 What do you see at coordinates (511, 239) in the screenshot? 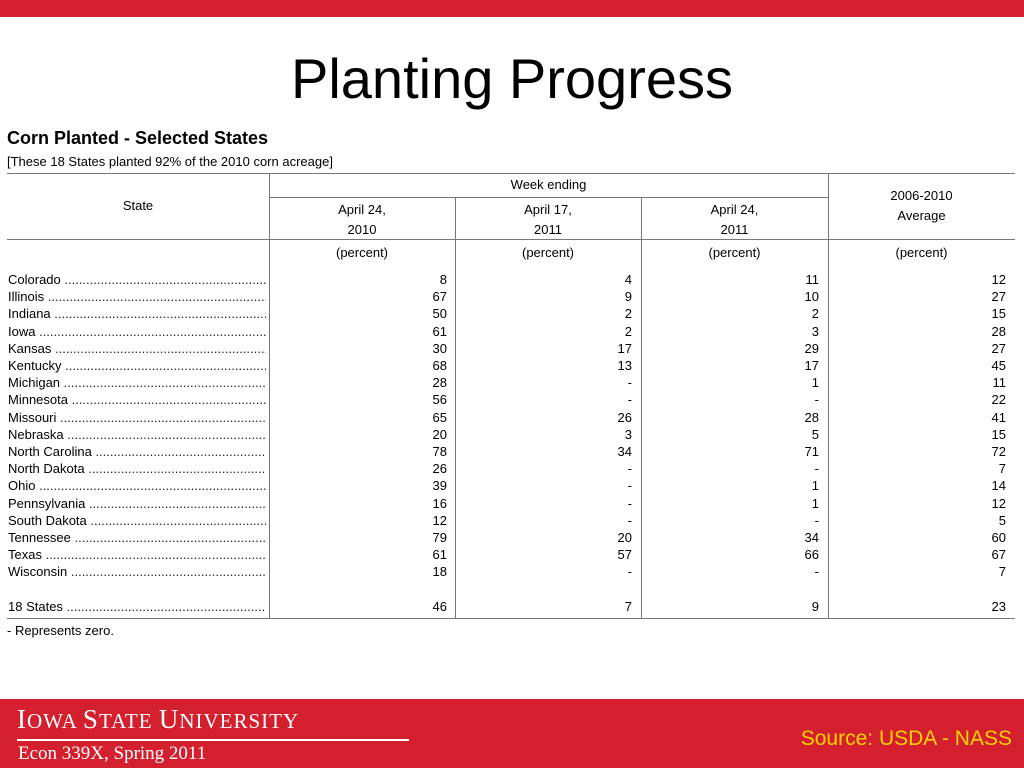
I see `header-bottom-rule` at bounding box center [511, 239].